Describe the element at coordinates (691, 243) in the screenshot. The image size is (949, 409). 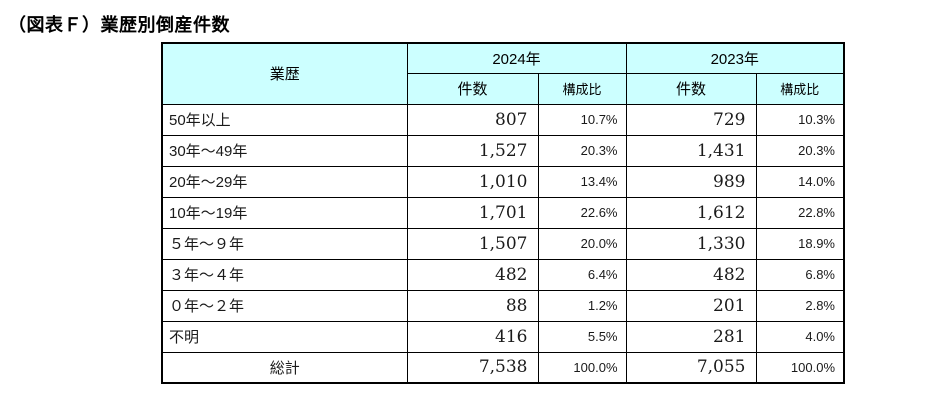
I see `count-2023: 1,330` at that location.